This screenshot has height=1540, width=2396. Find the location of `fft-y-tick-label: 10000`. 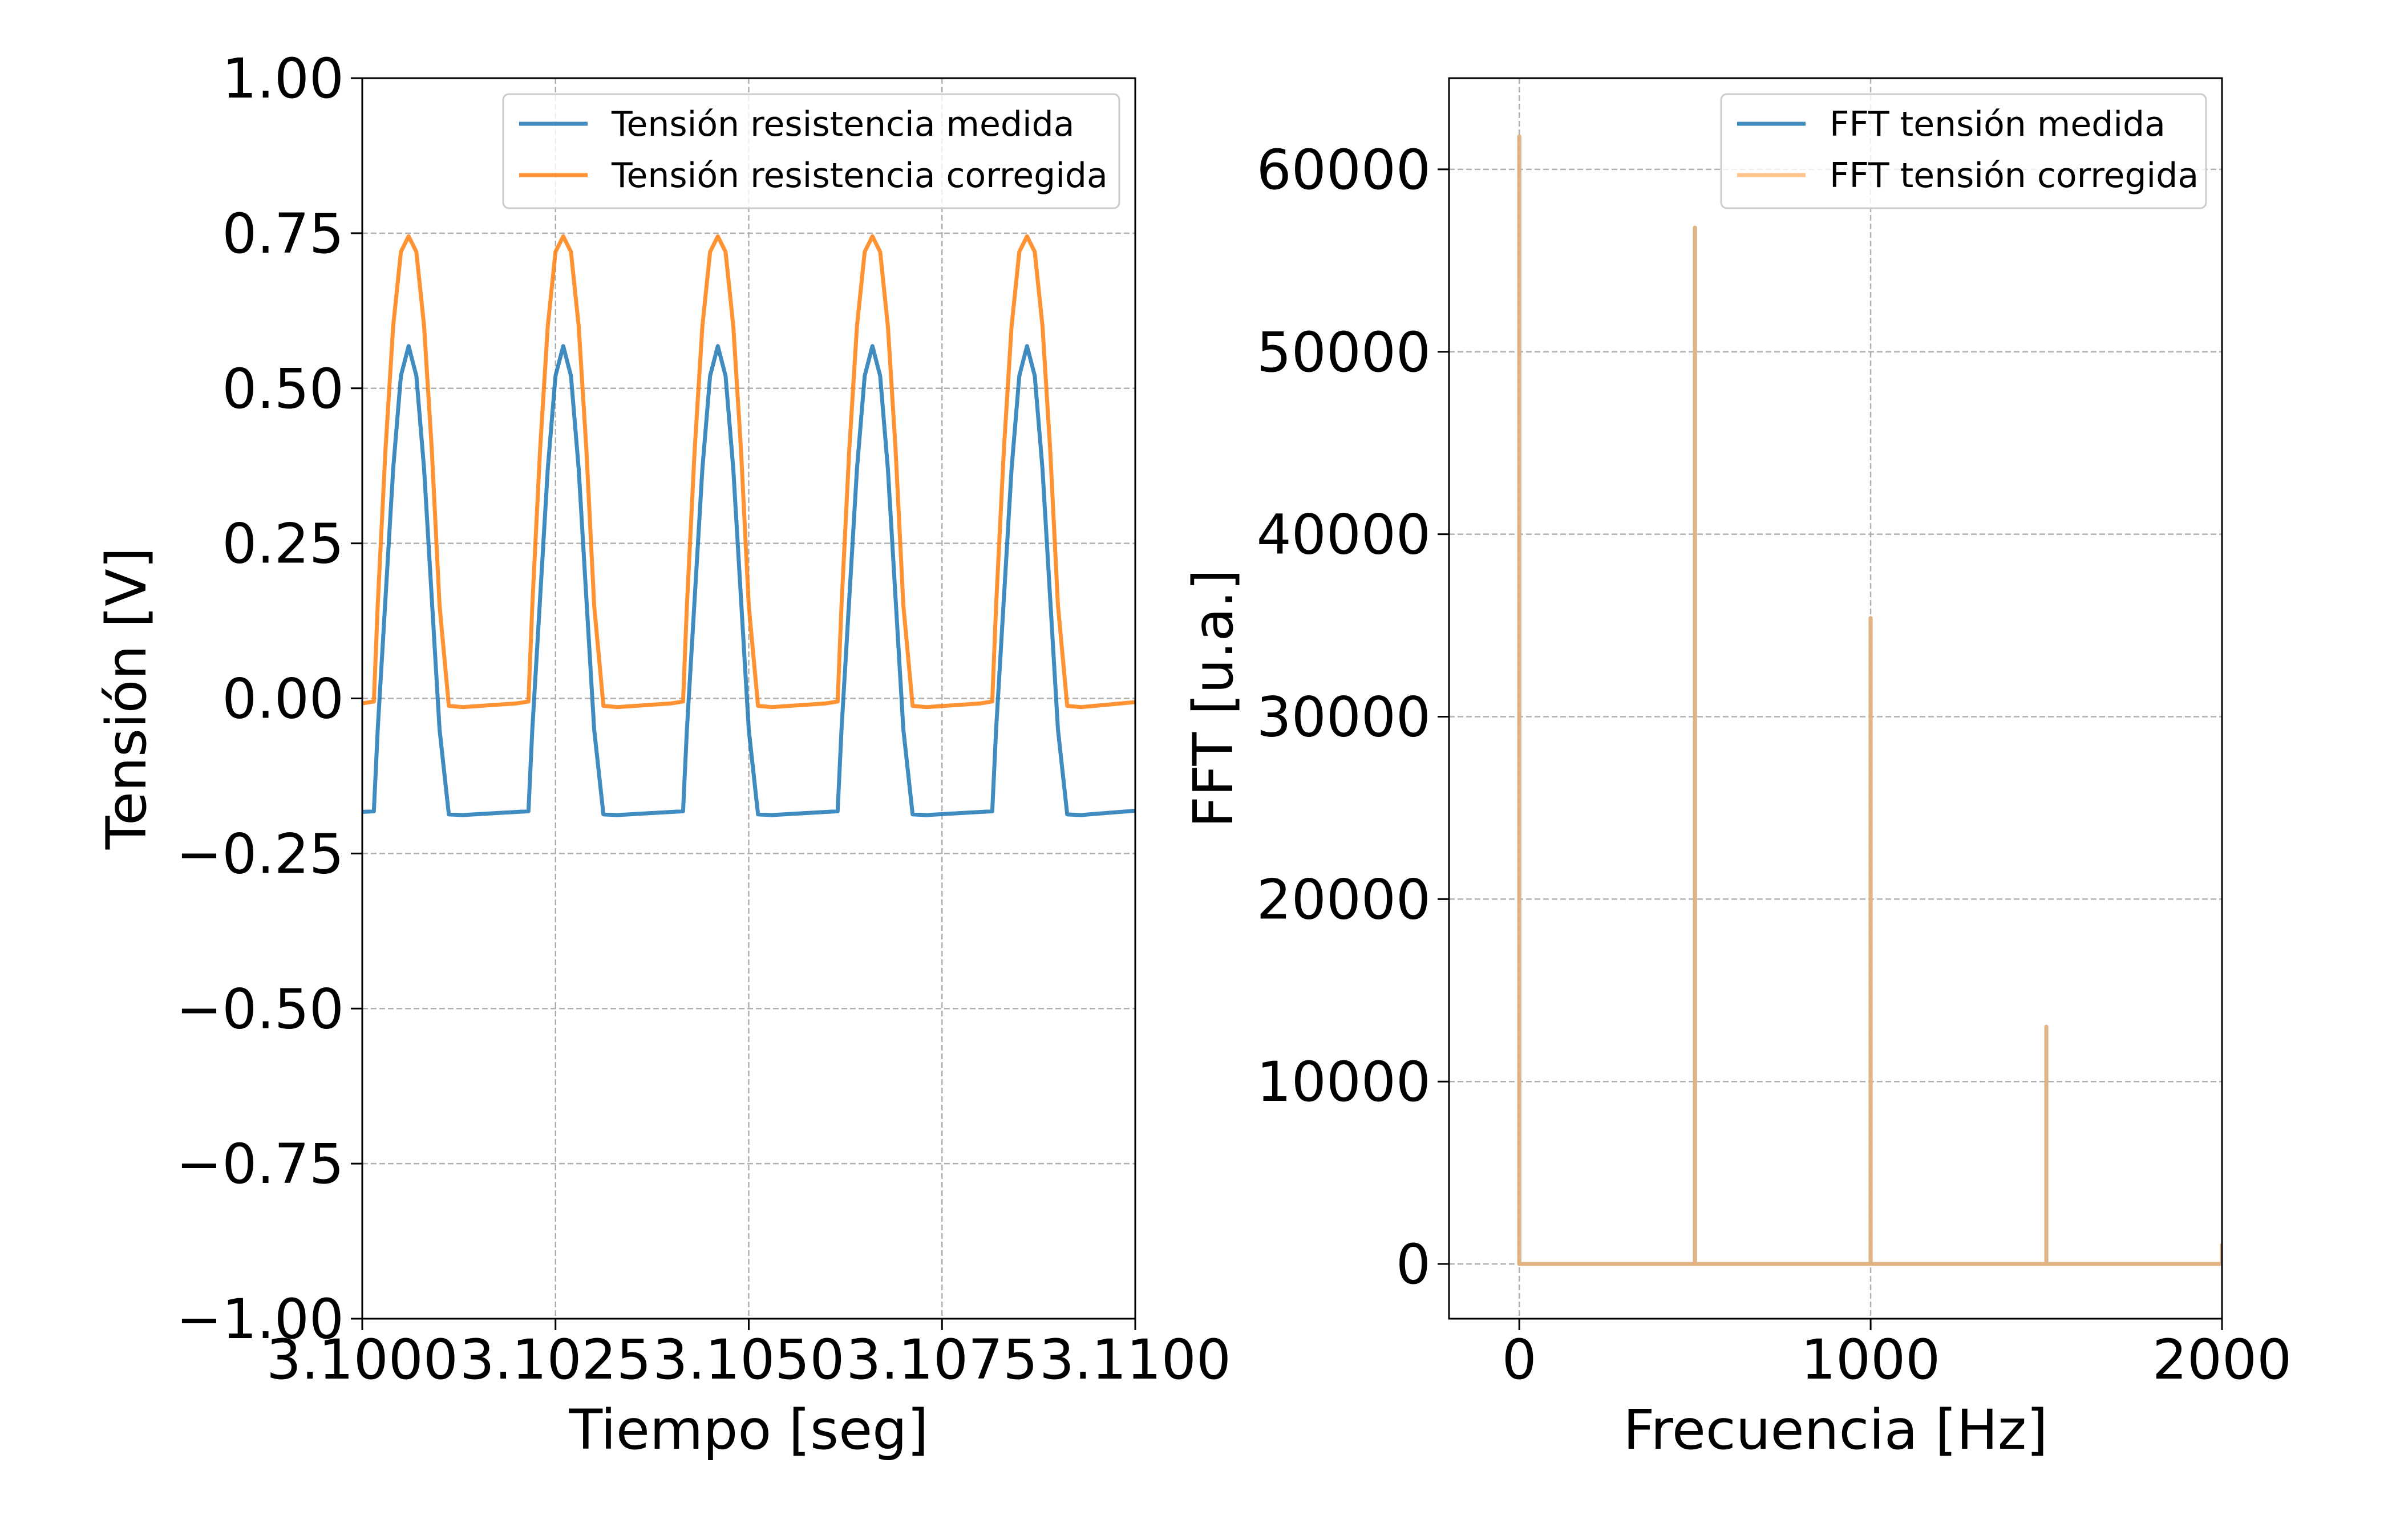

fft-y-tick-label: 10000 is located at coordinates (1344, 1082).